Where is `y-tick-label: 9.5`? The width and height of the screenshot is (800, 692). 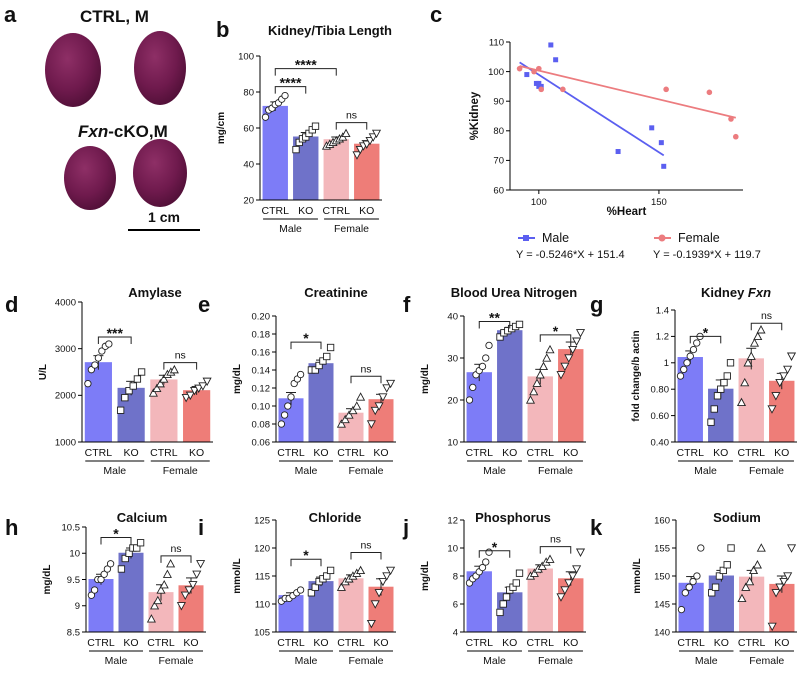 y-tick-label: 9.5 is located at coordinates (73, 580).